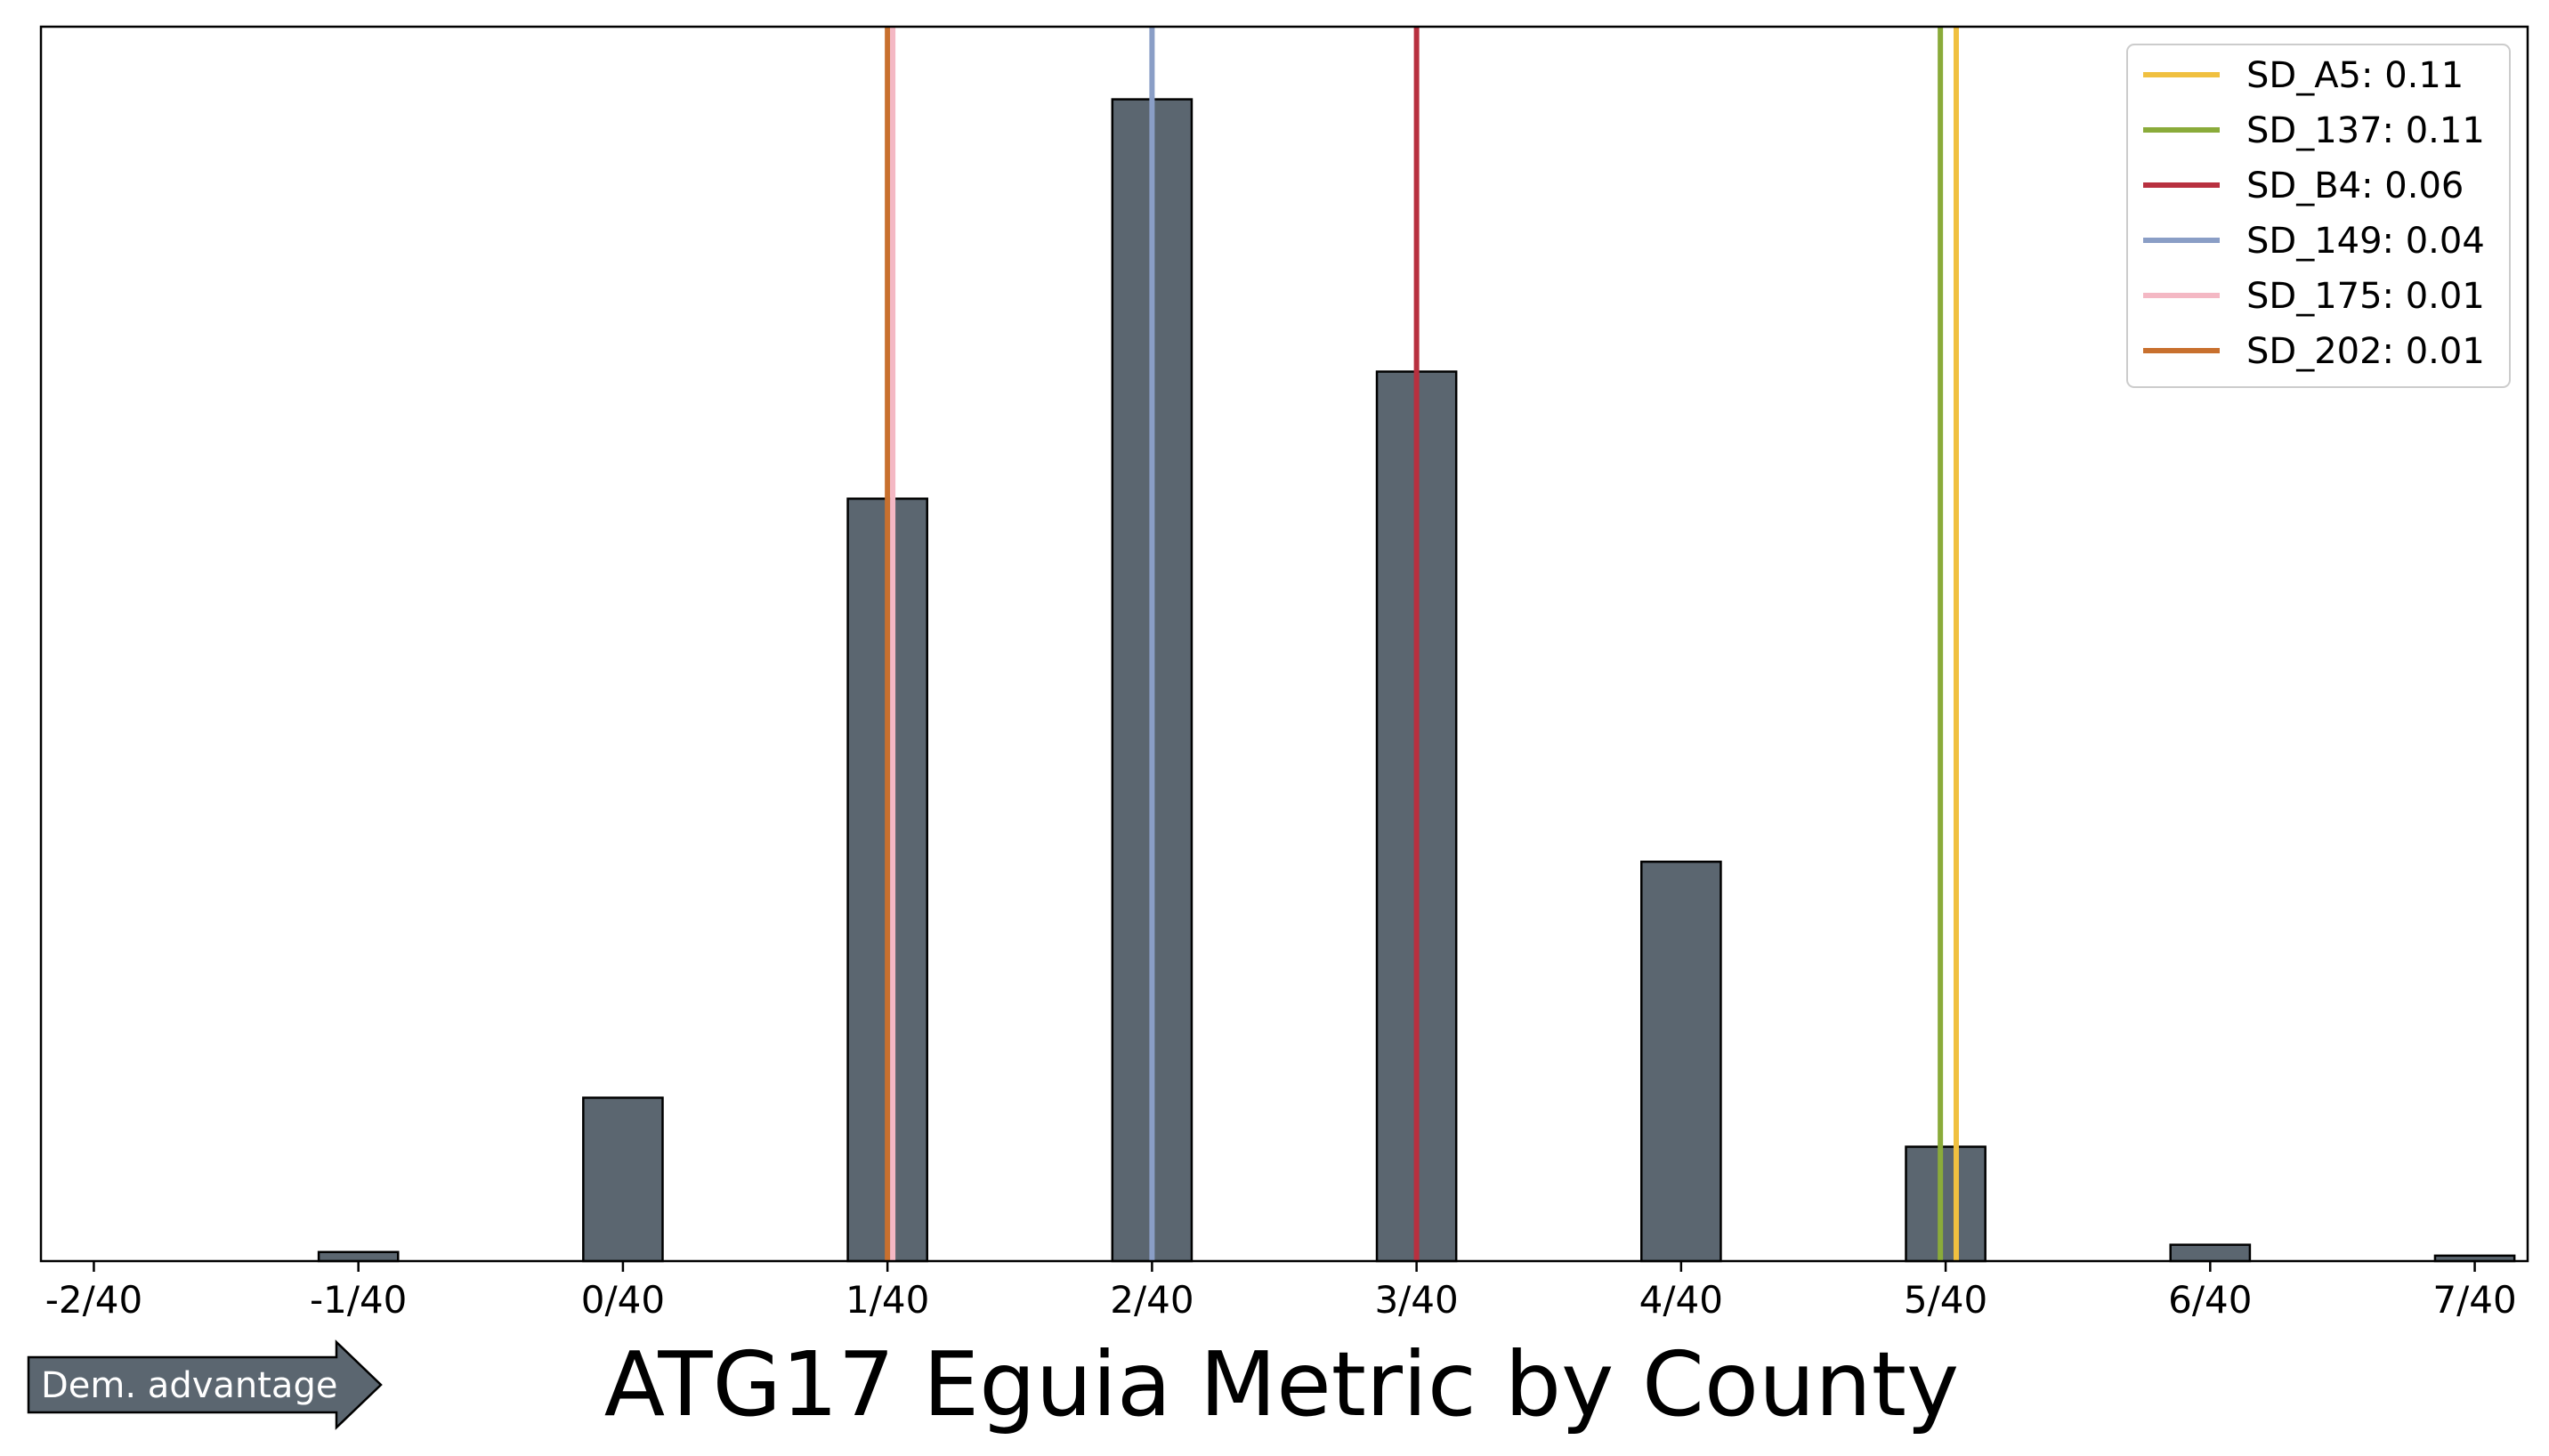 Image resolution: width=2549 pixels, height=1456 pixels. Describe the element at coordinates (2365, 296) in the screenshot. I see `legend-label: SD_175: 0.01` at that location.